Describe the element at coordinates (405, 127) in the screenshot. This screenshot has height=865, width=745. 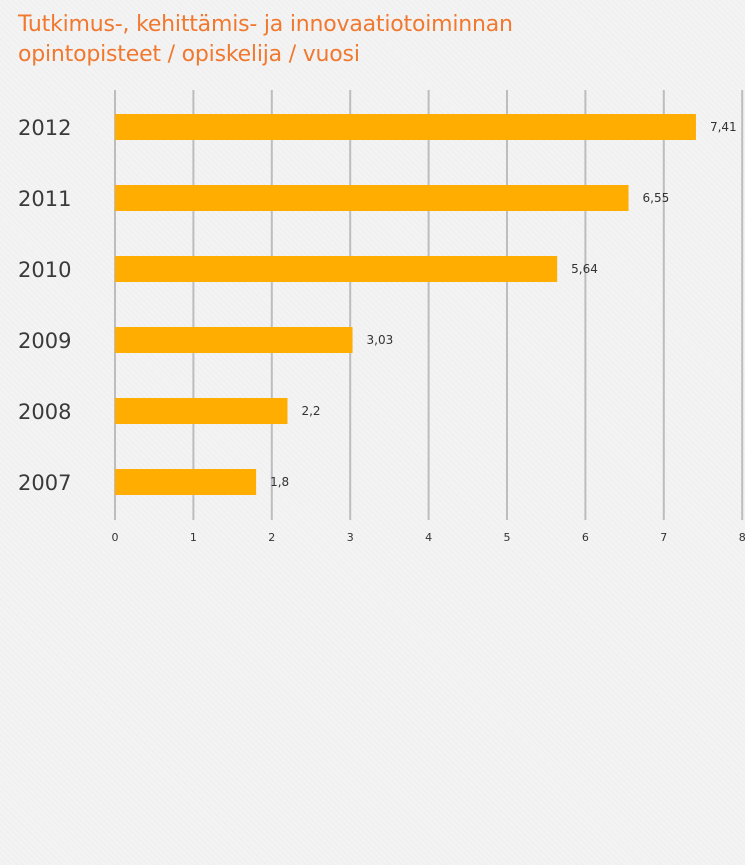
I see `bar-2012` at that location.